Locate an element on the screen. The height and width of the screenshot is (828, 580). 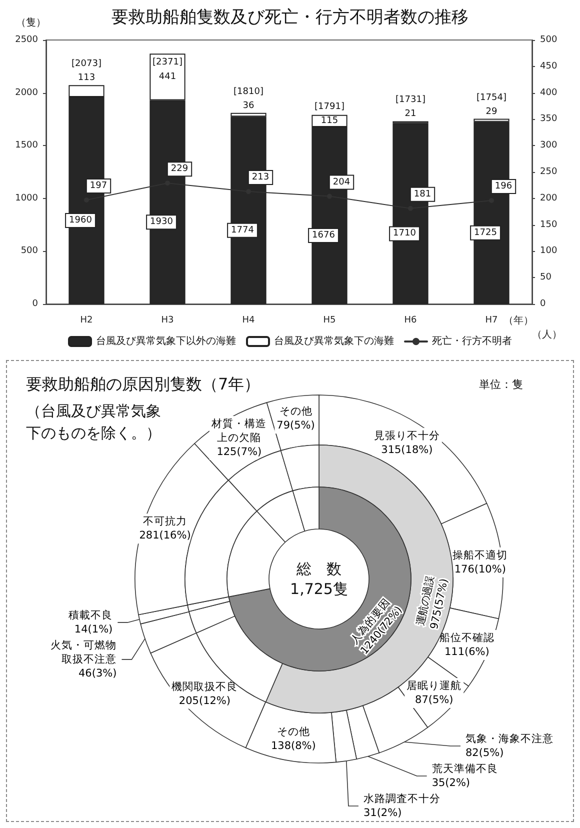
data-label: 31(2%) is located at coordinates (382, 813).